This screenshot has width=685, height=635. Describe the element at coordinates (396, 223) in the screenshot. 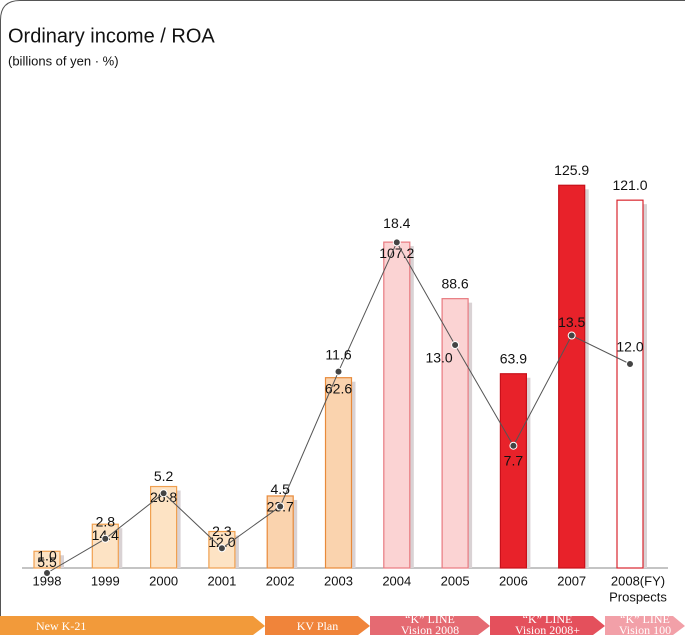

I see `roa-value-label: 18.4` at that location.